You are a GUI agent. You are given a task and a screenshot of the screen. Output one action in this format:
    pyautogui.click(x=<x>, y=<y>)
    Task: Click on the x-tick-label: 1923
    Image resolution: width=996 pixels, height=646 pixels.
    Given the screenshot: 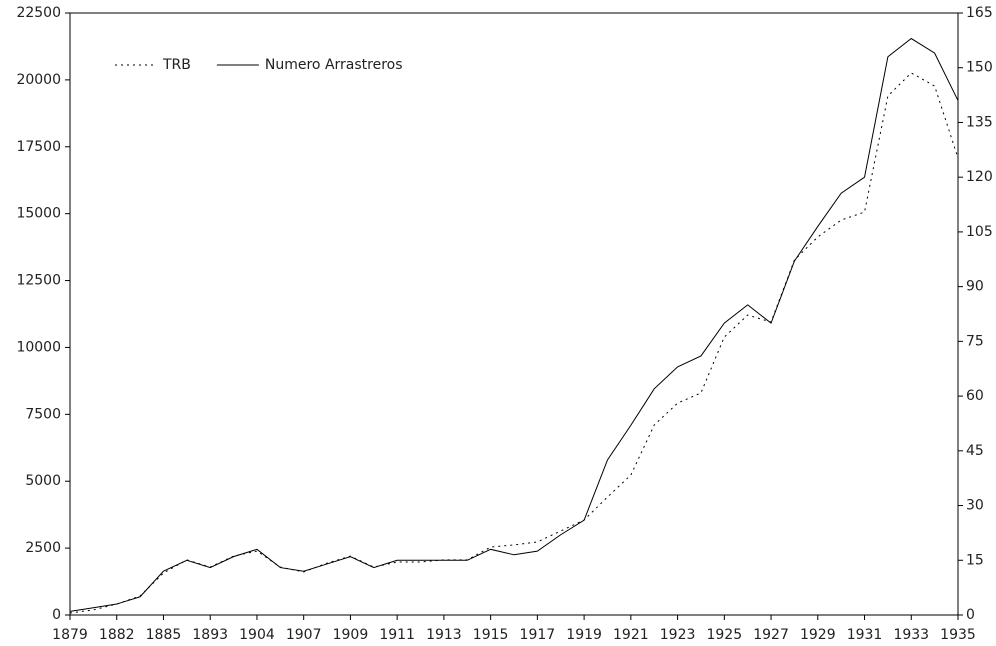 What is the action you would take?
    pyautogui.click(x=678, y=635)
    